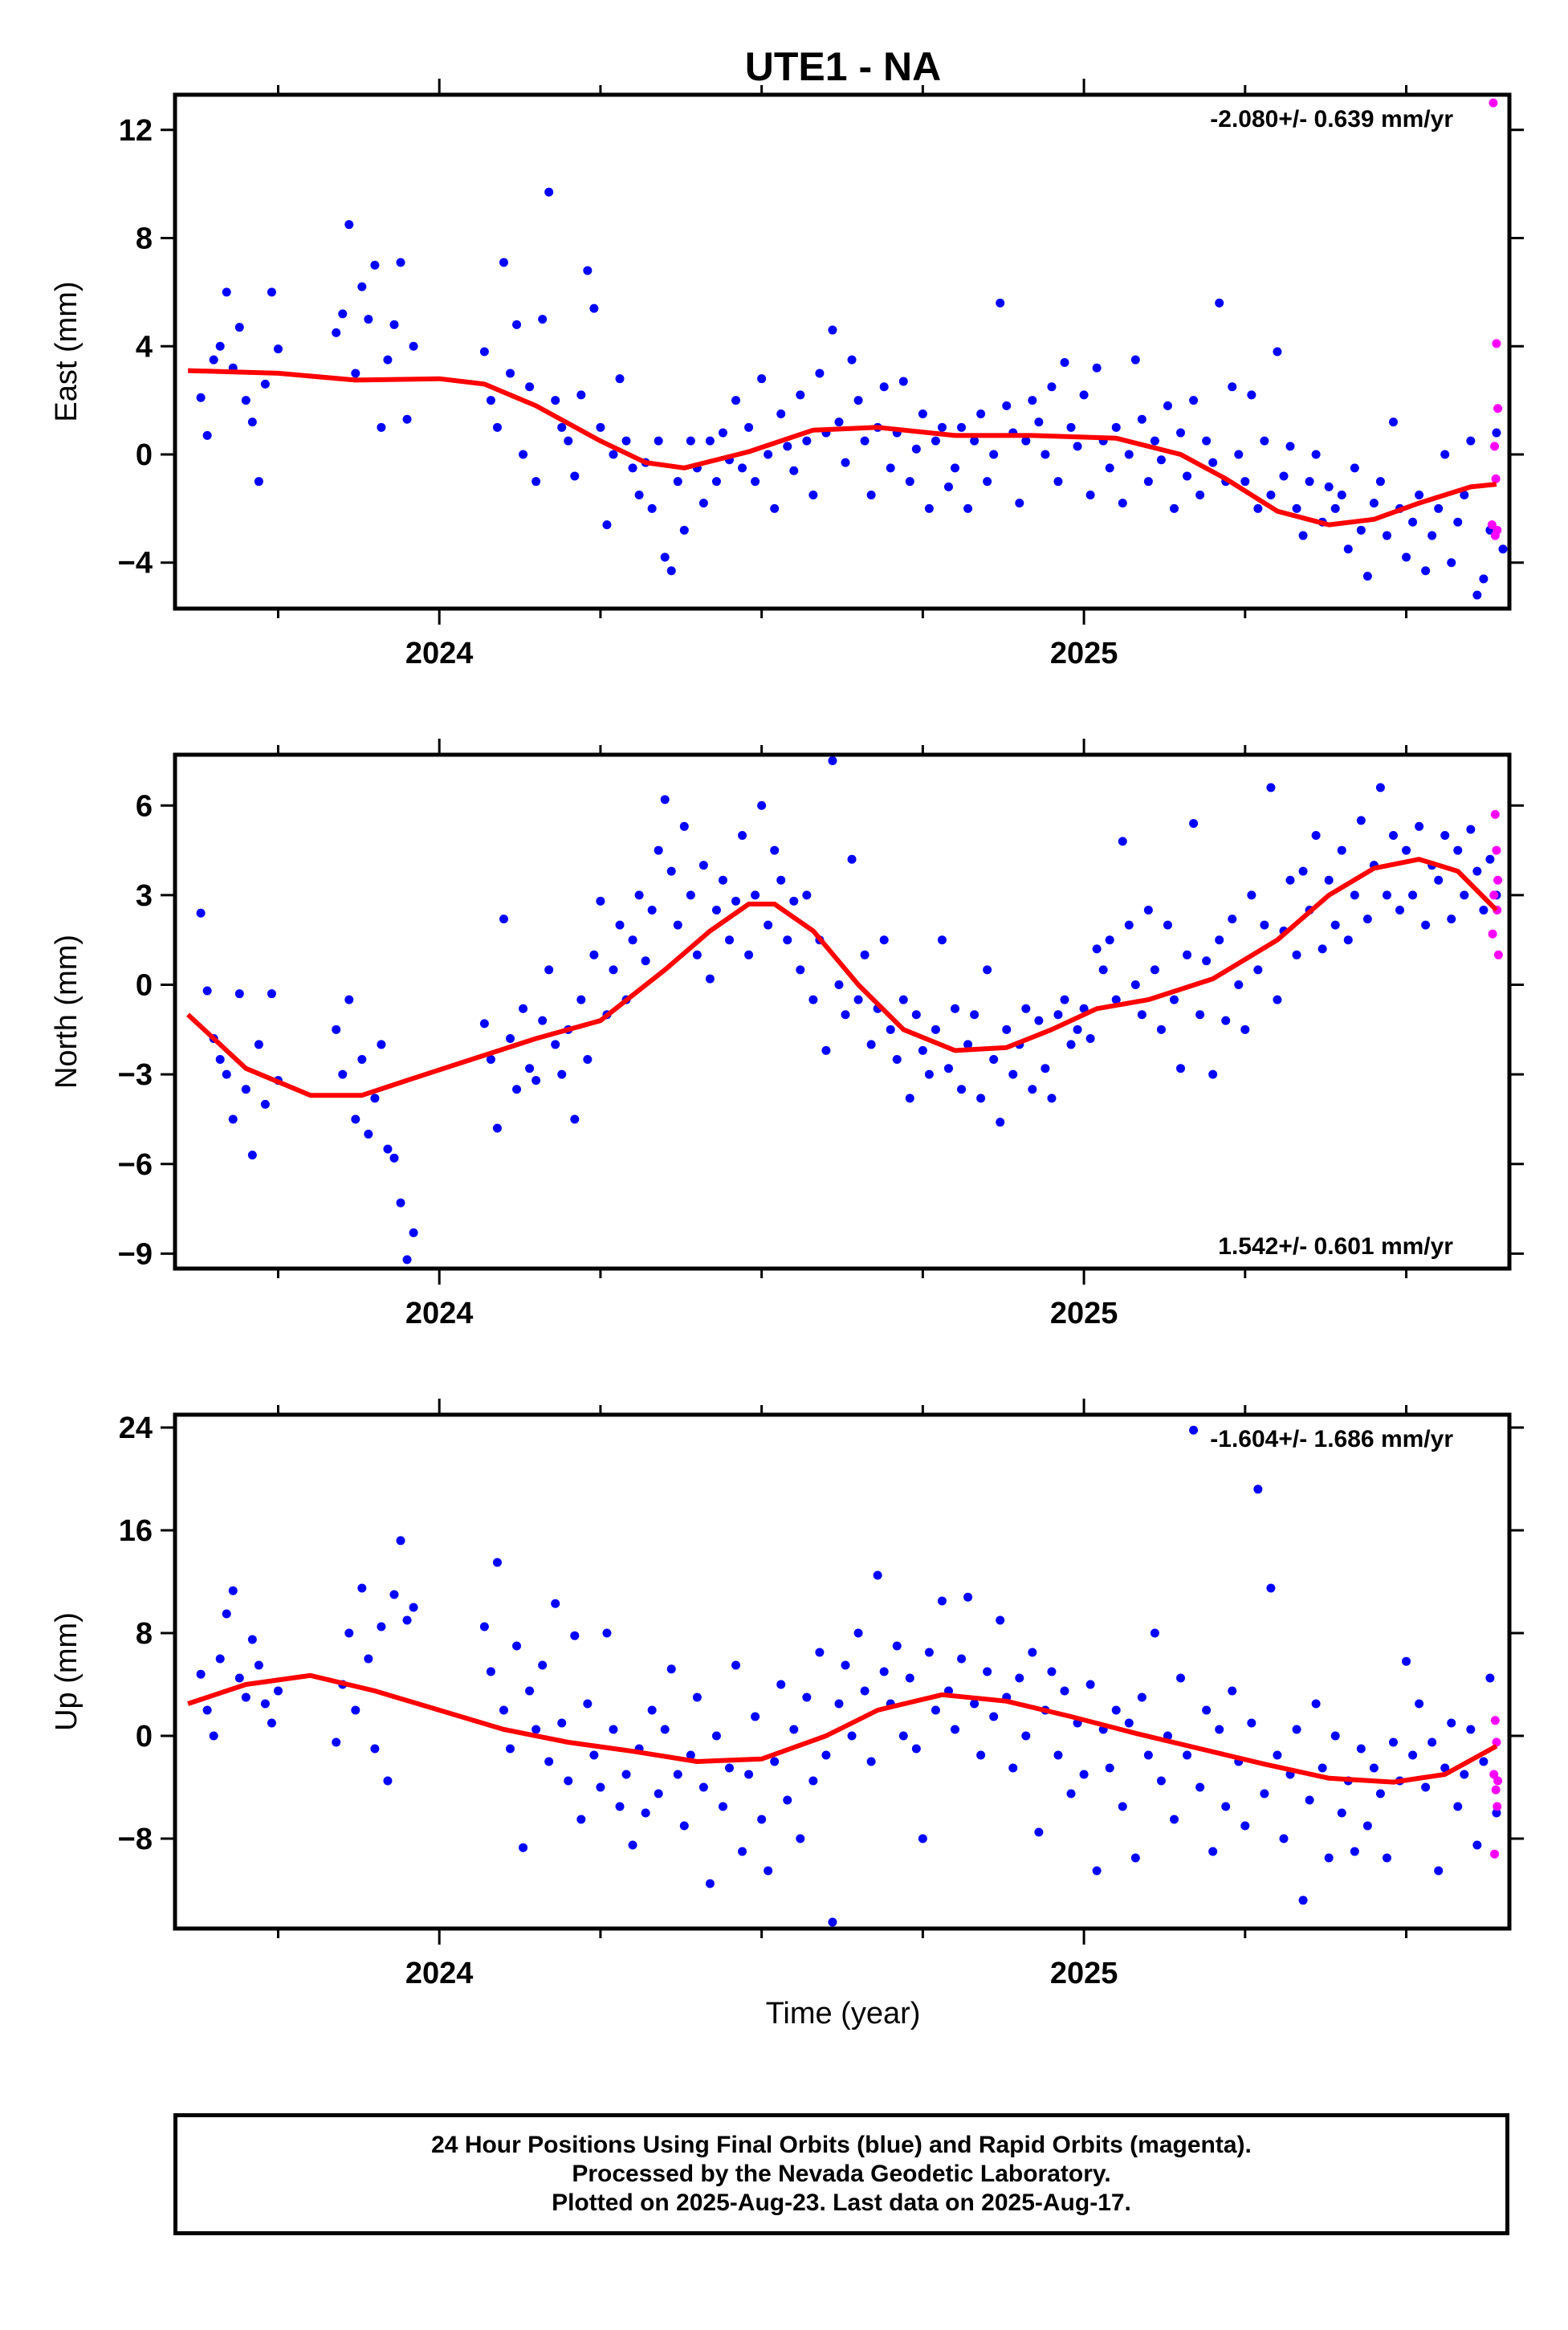 This screenshot has height=2330, width=1568. I want to click on x-tick-label: 2024, so click(439, 1313).